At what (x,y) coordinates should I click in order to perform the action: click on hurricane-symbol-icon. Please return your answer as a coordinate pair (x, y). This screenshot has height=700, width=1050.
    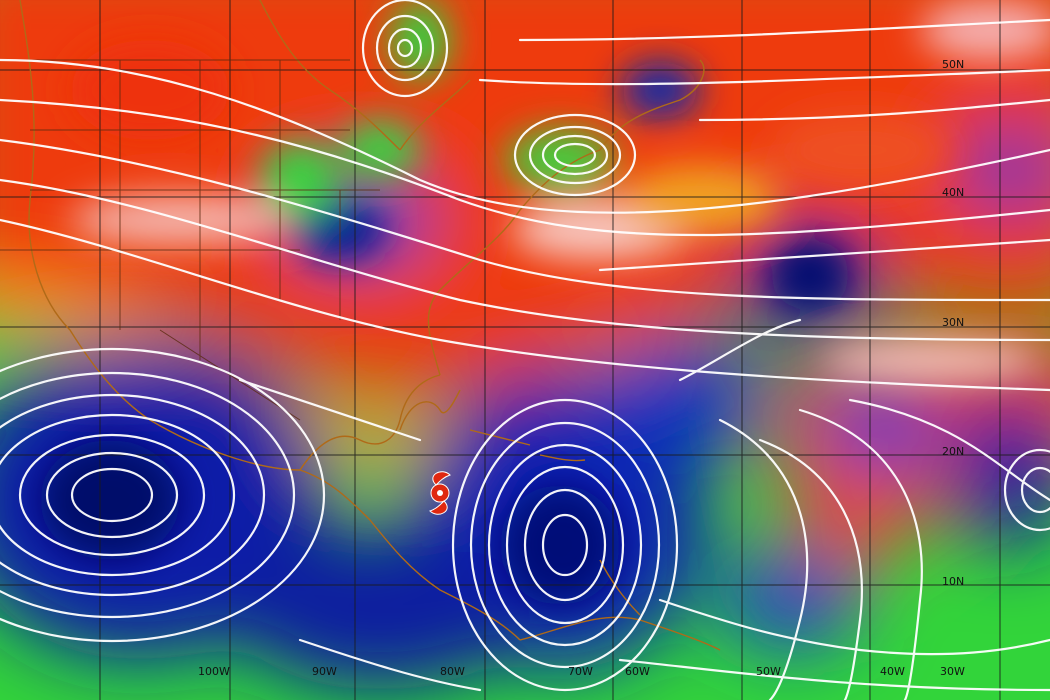
    Looking at the image, I should click on (440, 493).